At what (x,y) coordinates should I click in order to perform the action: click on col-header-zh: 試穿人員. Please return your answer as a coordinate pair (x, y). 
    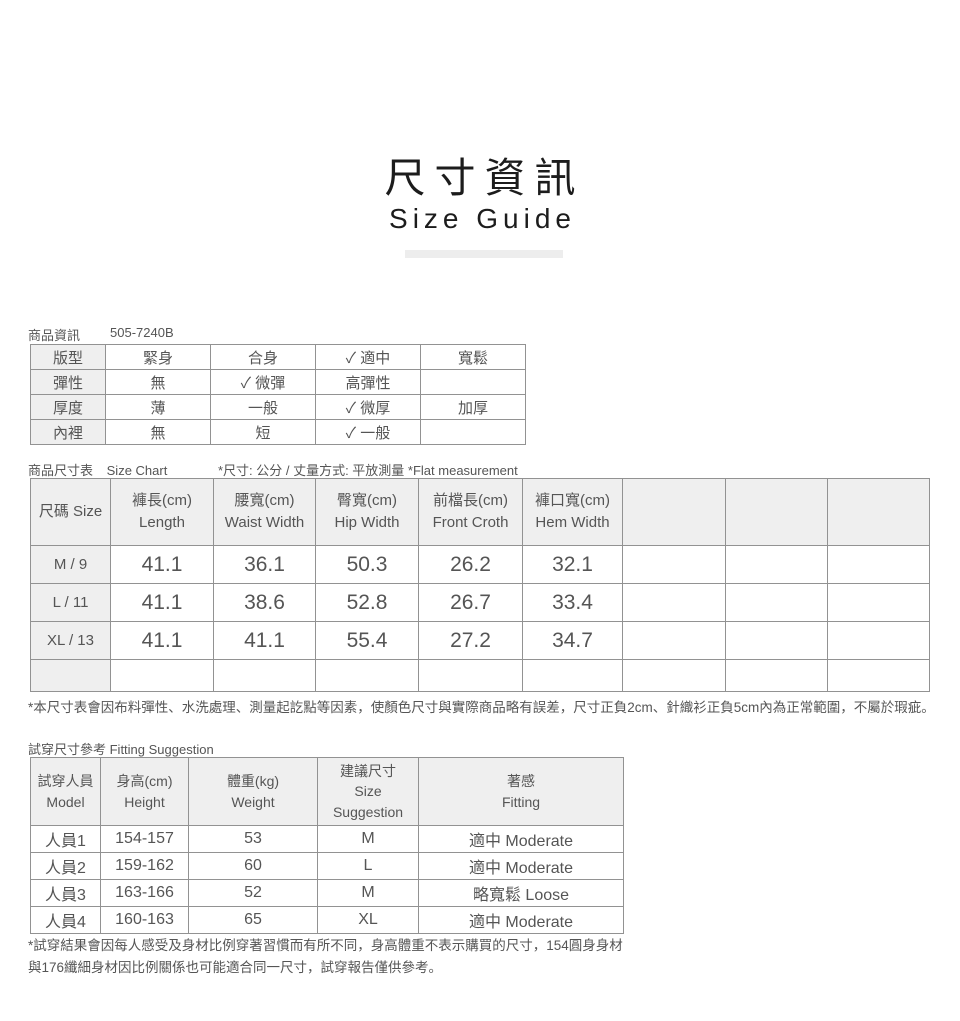
    Looking at the image, I should click on (65, 781).